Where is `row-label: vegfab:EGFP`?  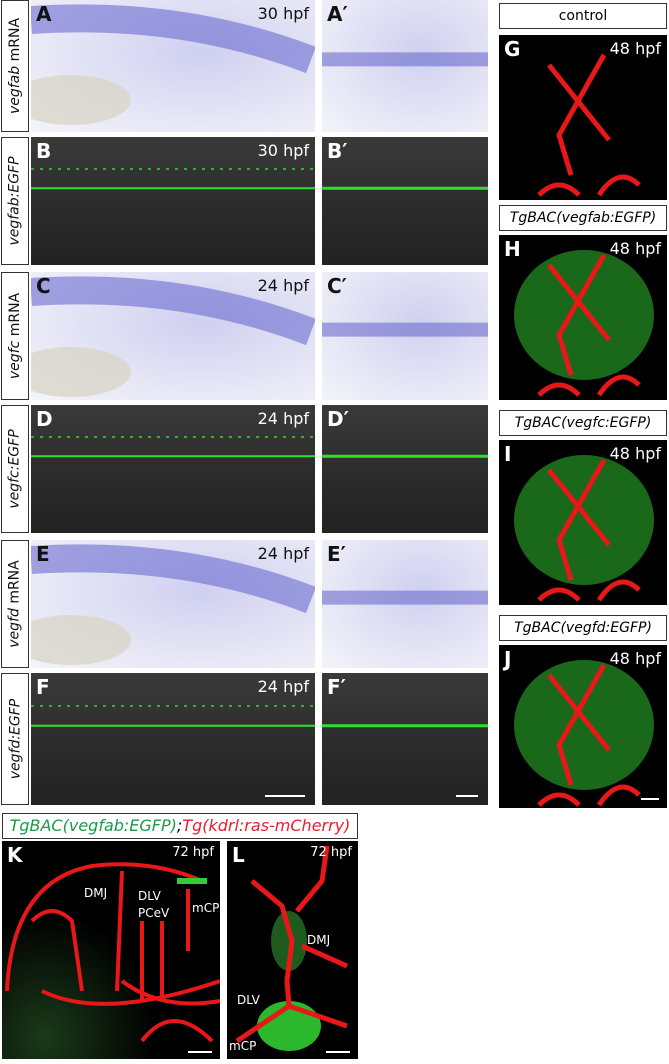
row-label: vegfab:EGFP is located at coordinates (15, 201).